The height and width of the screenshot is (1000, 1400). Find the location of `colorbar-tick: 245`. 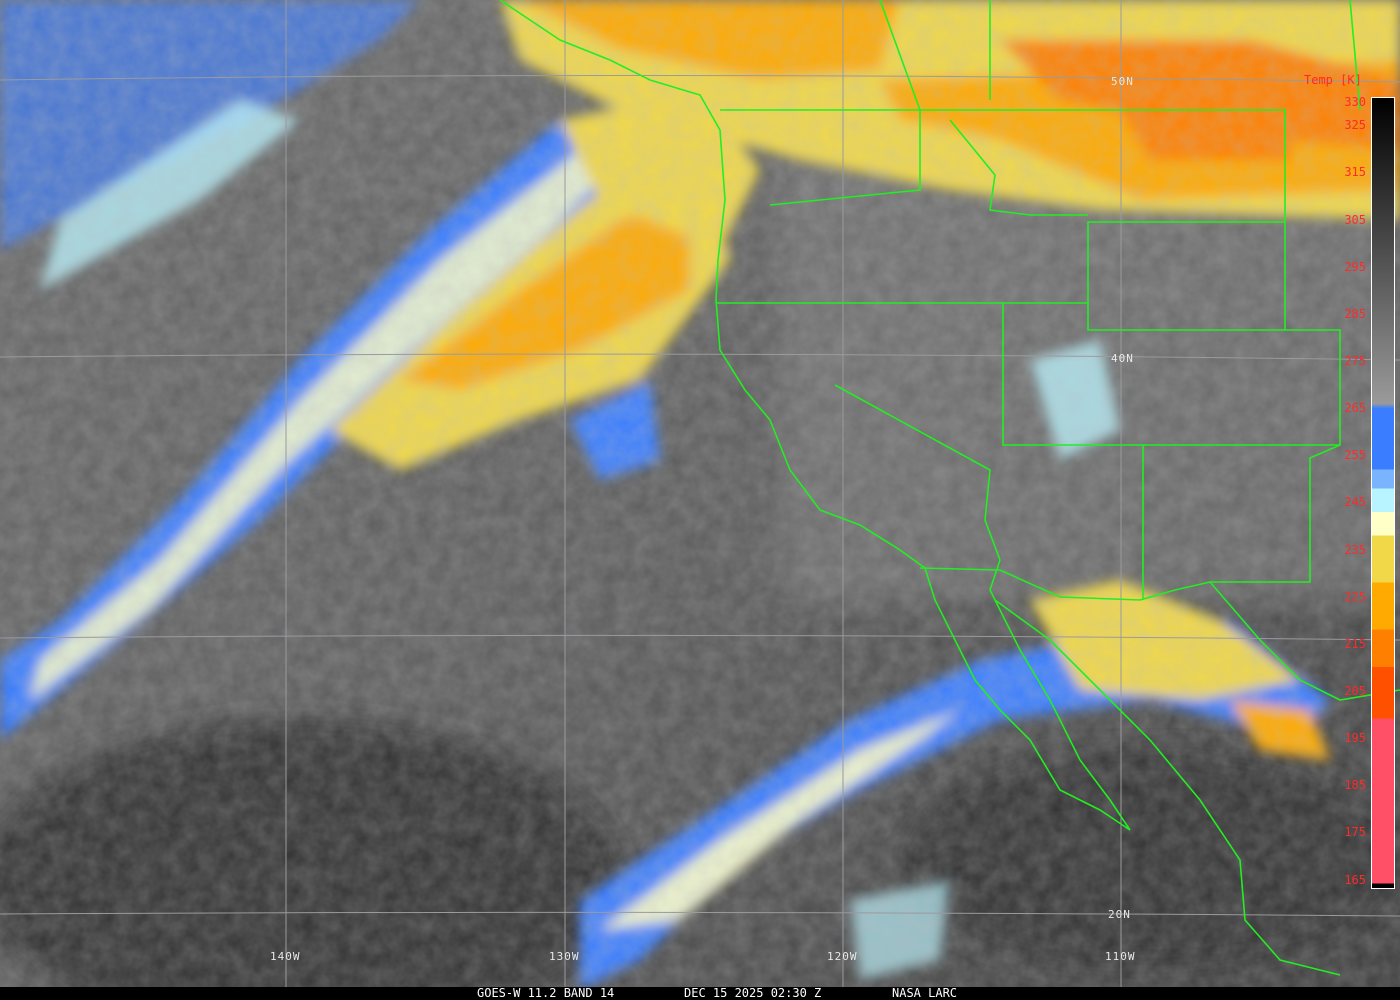

colorbar-tick: 245 is located at coordinates (1355, 502).